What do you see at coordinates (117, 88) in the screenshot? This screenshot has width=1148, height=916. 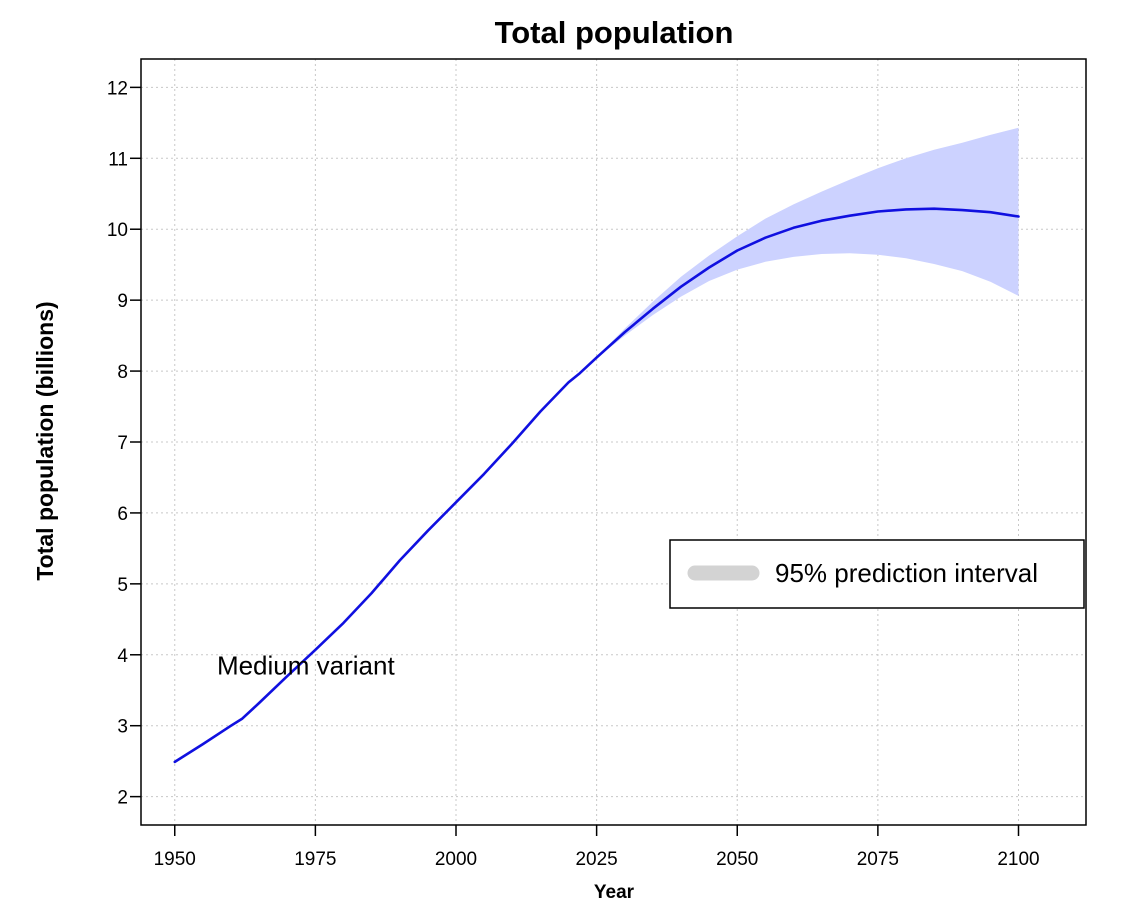 I see `y-tick-label: 12` at bounding box center [117, 88].